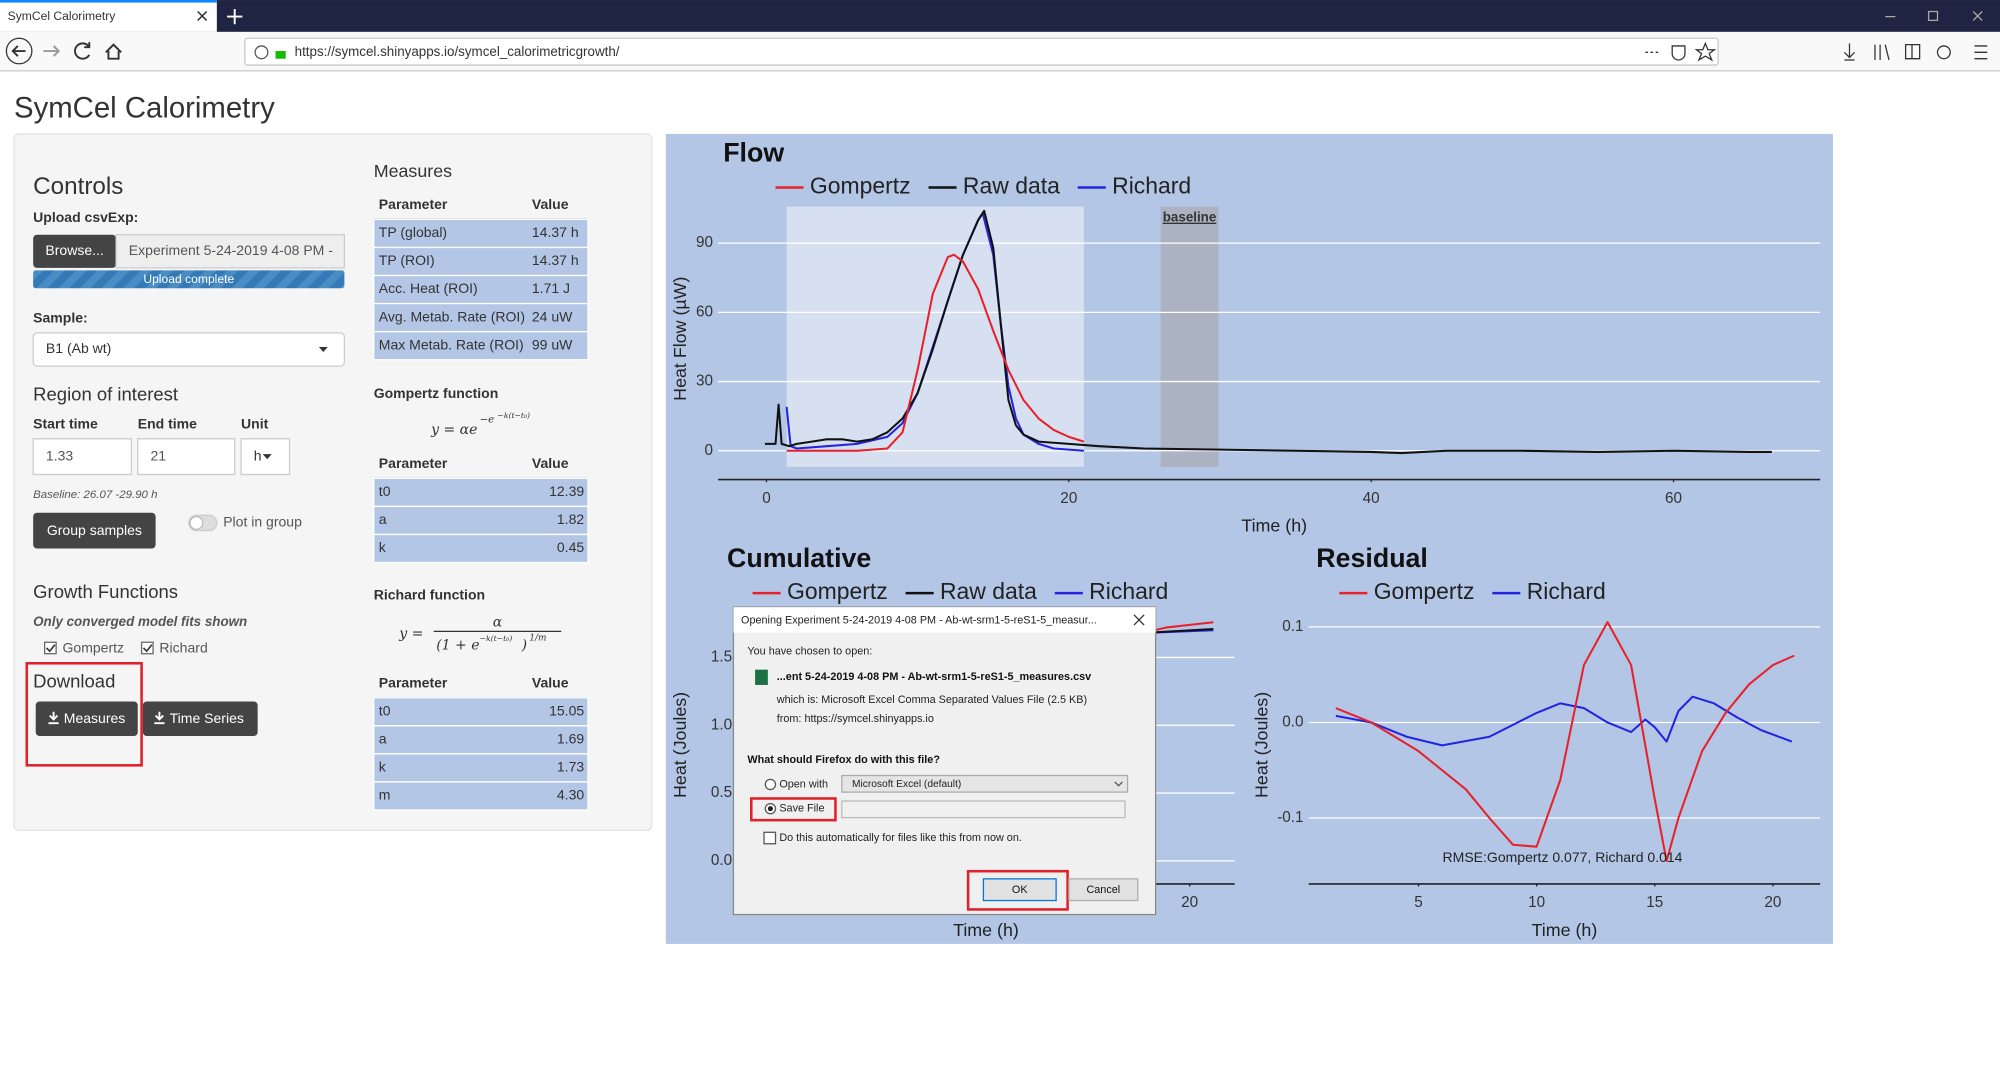 The image size is (2000, 1086). Describe the element at coordinates (188, 279) in the screenshot. I see `progress-label: Upload complete` at that location.